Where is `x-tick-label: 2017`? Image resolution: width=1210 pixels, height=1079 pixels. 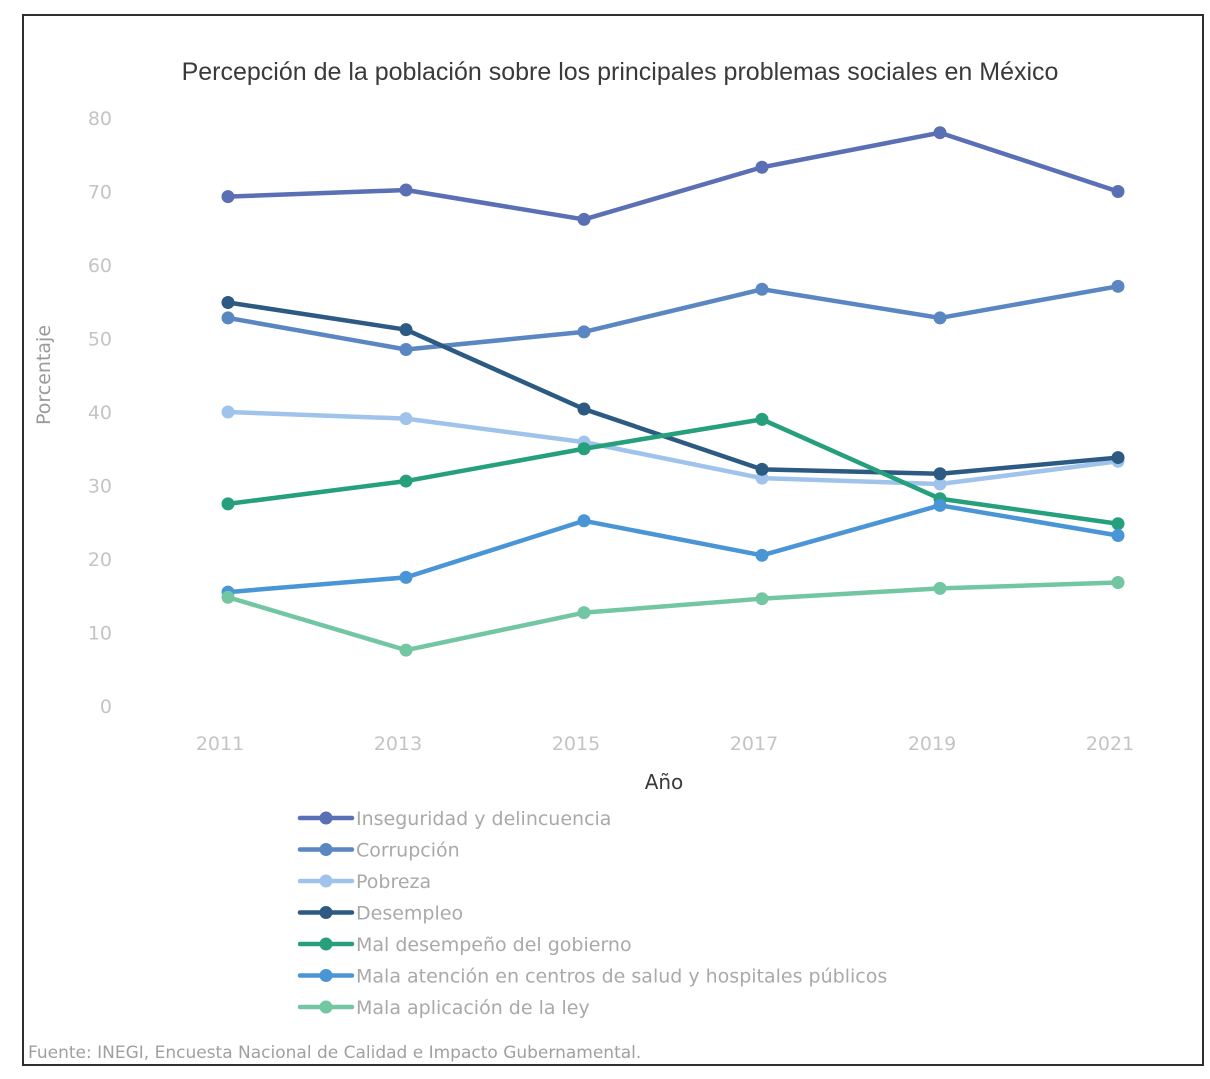
x-tick-label: 2017 is located at coordinates (754, 744).